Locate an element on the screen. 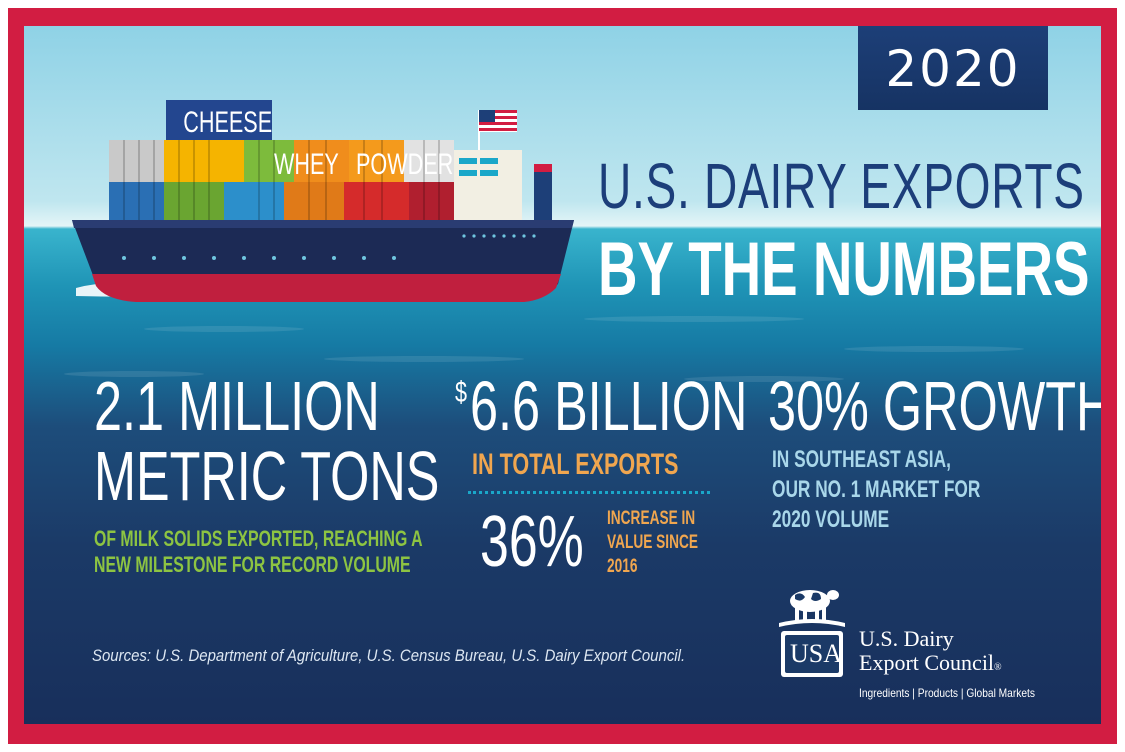 Image resolution: width=1125 pixels, height=752 pixels. stat-value-pct-desc-1: INCREASE IN is located at coordinates (651, 518).